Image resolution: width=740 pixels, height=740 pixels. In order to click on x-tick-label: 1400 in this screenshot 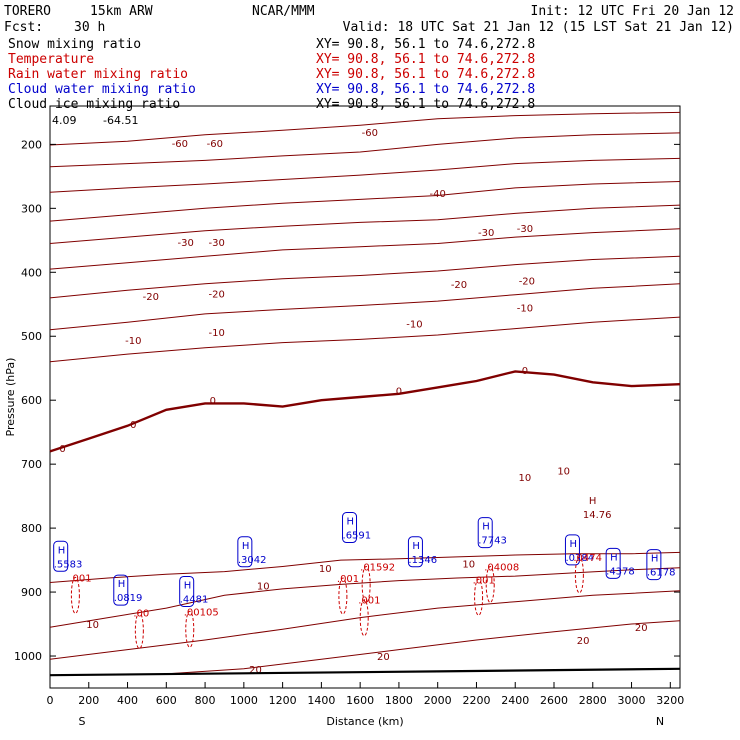, I will do `click(321, 700)`.